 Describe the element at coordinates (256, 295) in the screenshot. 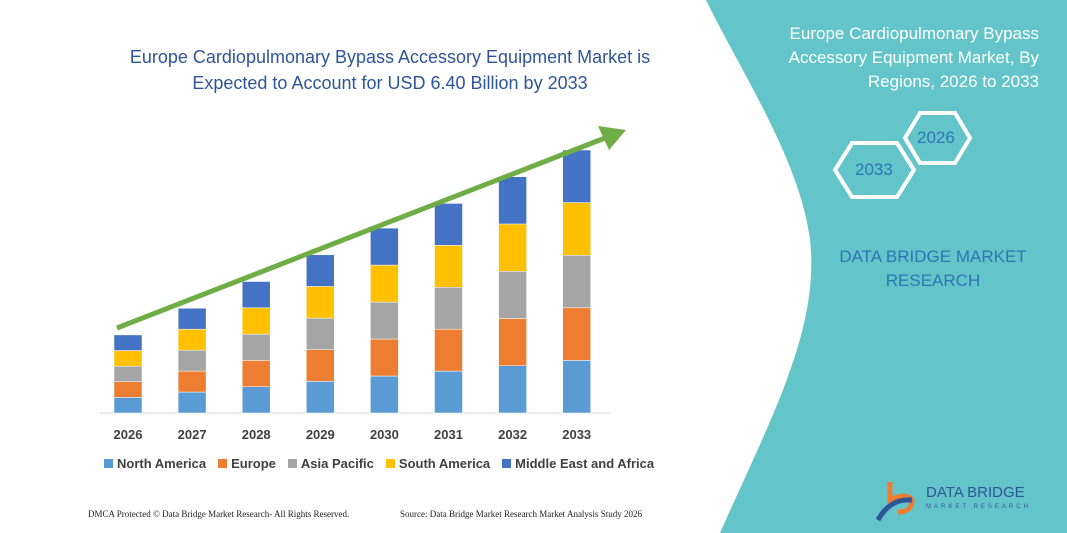

I see `bar-2028-middle-east-and-africa` at that location.